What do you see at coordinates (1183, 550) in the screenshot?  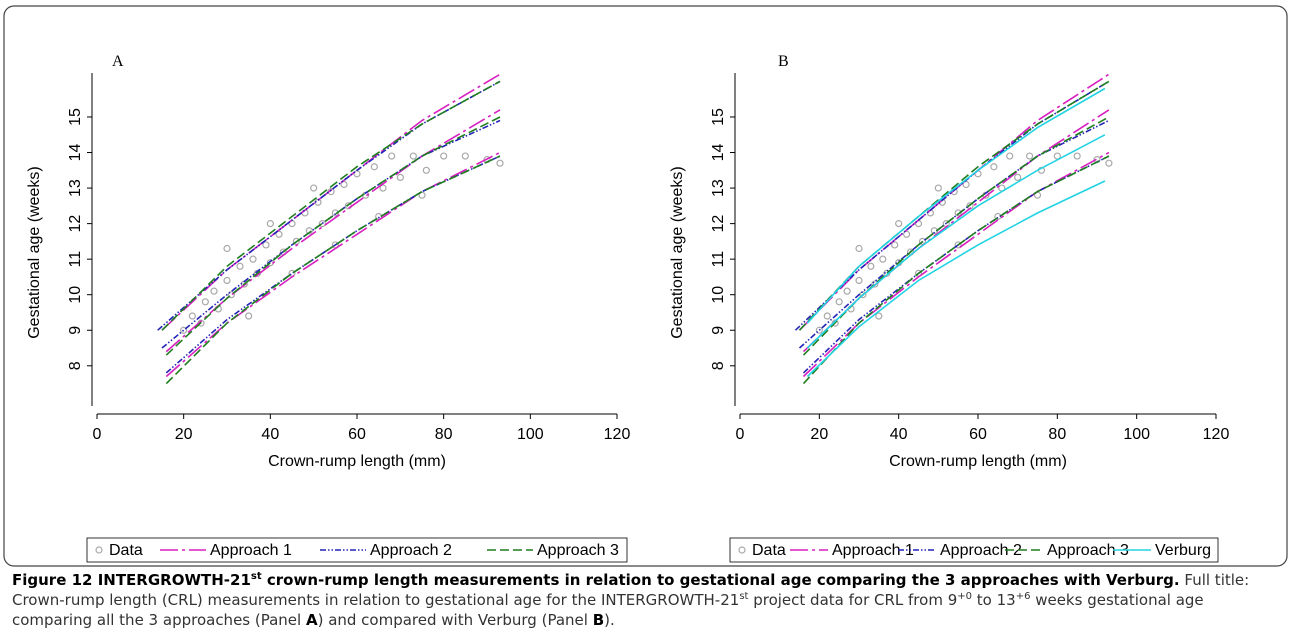 I see `legend-label: Verburg` at bounding box center [1183, 550].